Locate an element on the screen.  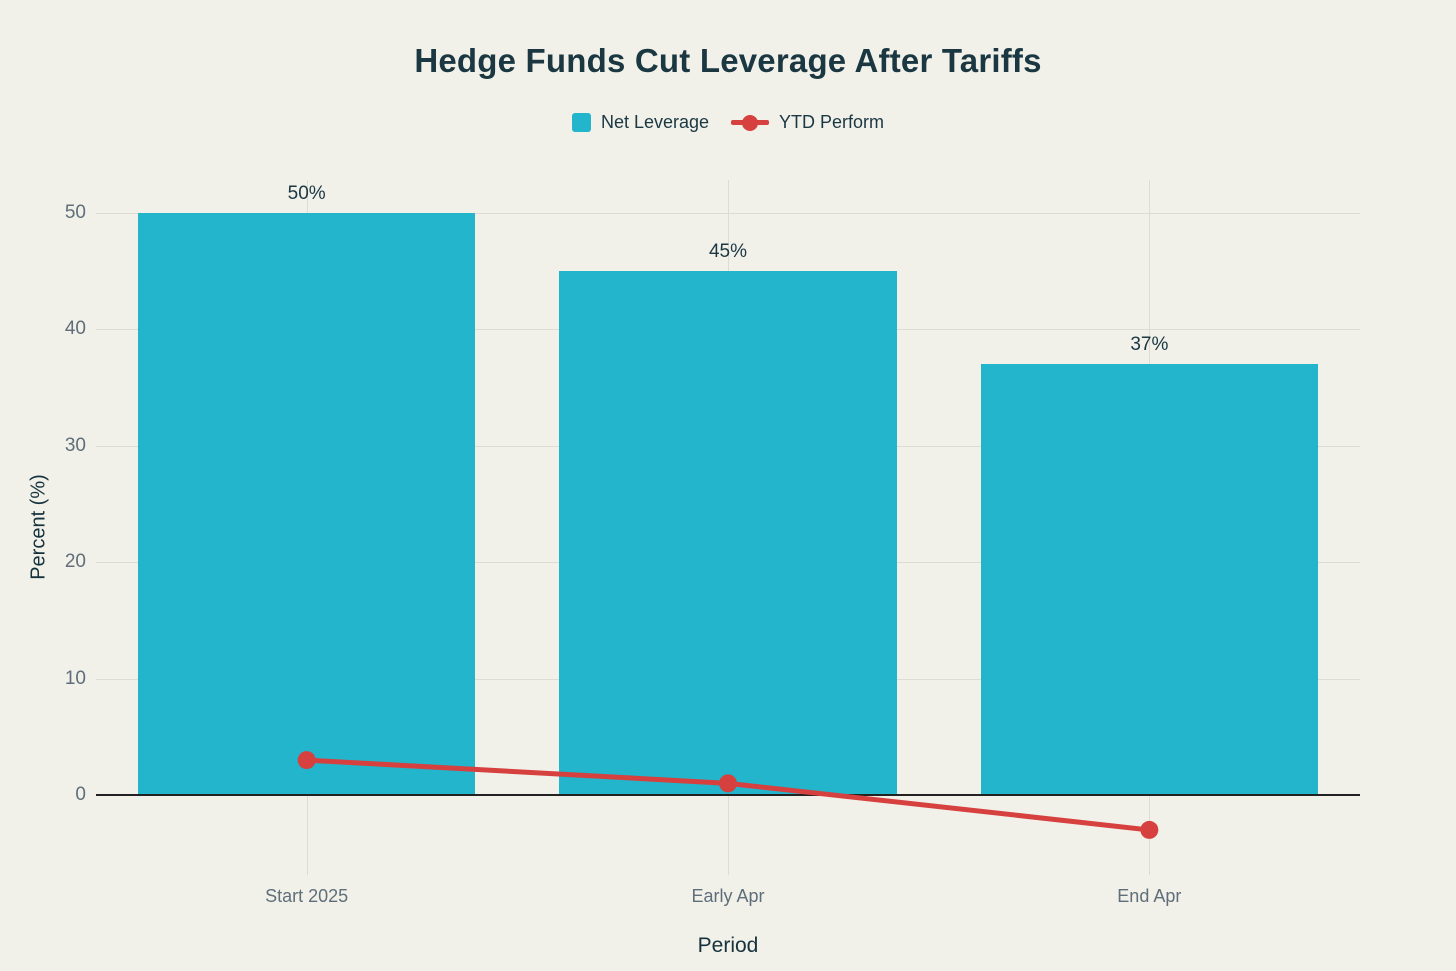
y-tick-label: 10 is located at coordinates (75, 678).